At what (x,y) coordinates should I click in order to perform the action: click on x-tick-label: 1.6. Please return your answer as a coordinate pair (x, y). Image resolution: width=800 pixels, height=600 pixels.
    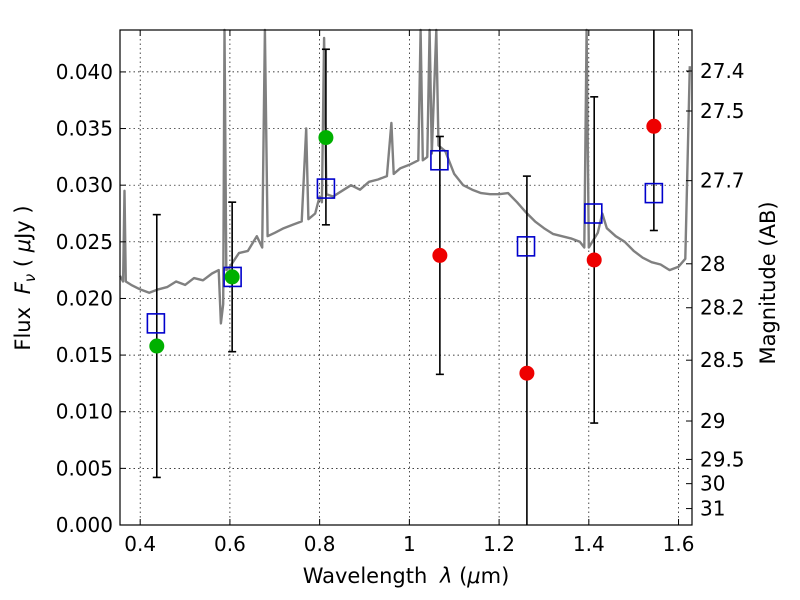
    Looking at the image, I should click on (679, 544).